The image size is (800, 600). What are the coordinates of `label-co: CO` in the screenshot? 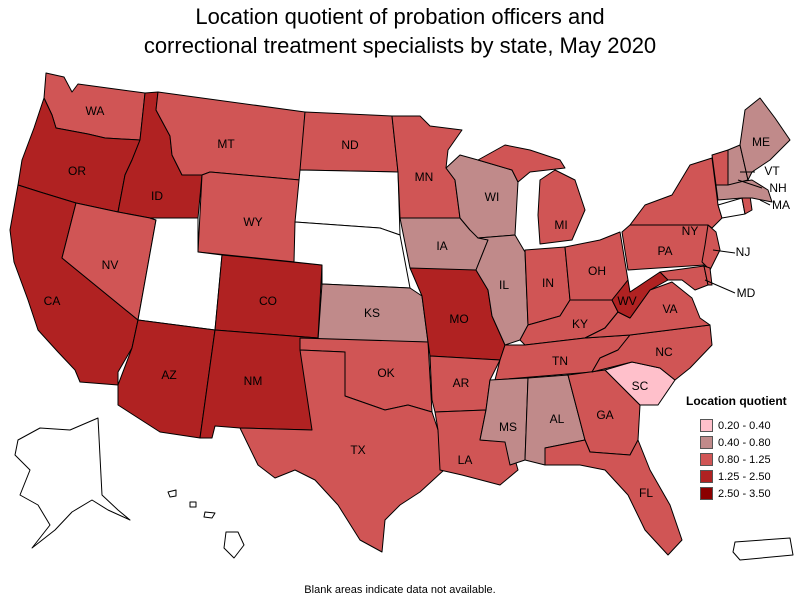 It's located at (268, 301).